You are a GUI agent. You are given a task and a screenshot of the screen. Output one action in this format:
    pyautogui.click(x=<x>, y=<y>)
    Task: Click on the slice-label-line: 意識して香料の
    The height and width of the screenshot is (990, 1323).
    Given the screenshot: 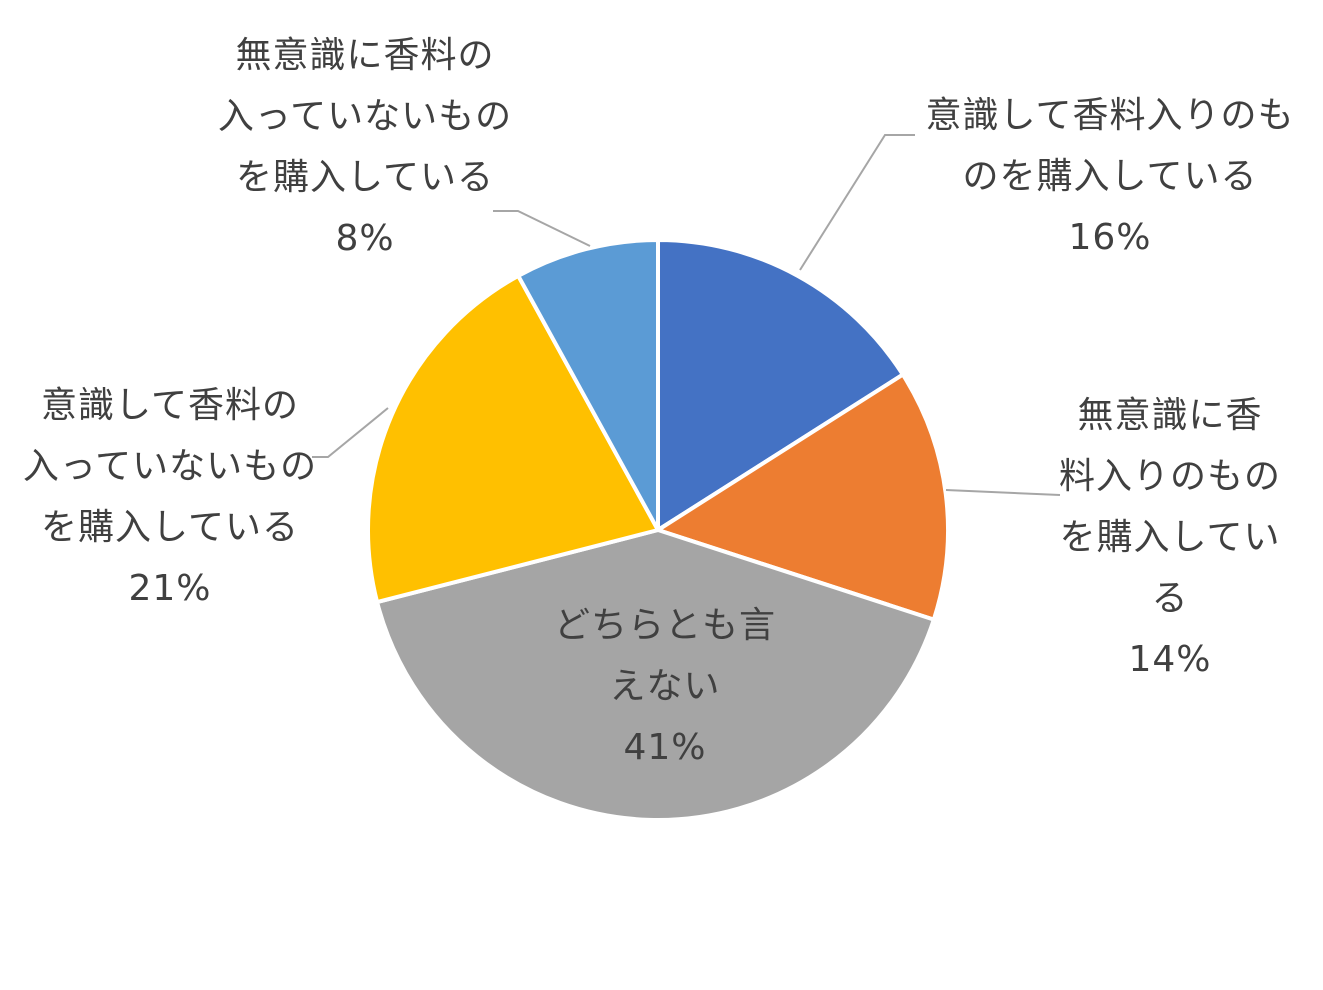 What is the action you would take?
    pyautogui.click(x=170, y=405)
    